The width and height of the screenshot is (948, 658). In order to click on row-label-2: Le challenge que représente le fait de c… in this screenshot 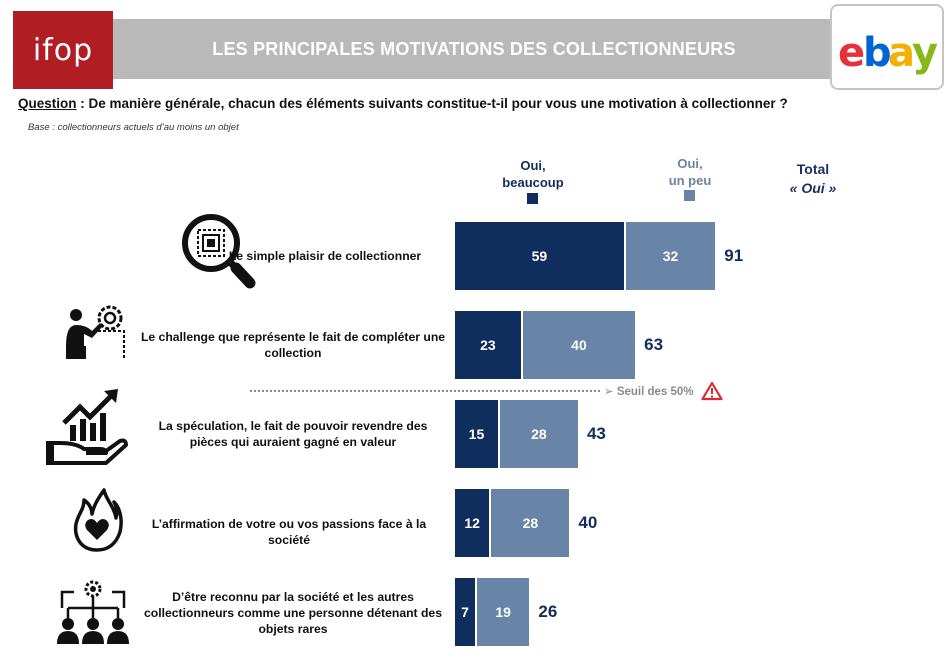, I will do `click(293, 345)`.